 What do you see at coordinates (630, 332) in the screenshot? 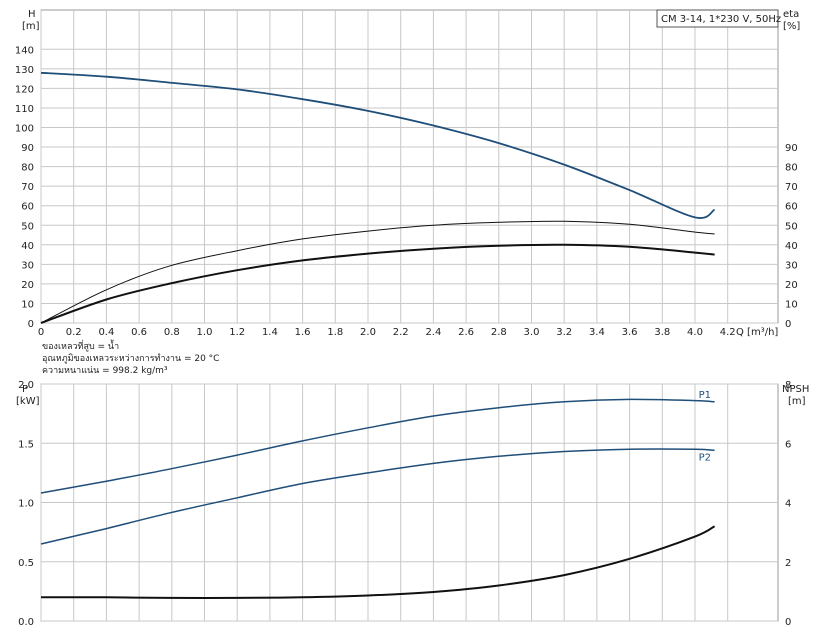
I see `x-tick-label: 3.6` at bounding box center [630, 332].